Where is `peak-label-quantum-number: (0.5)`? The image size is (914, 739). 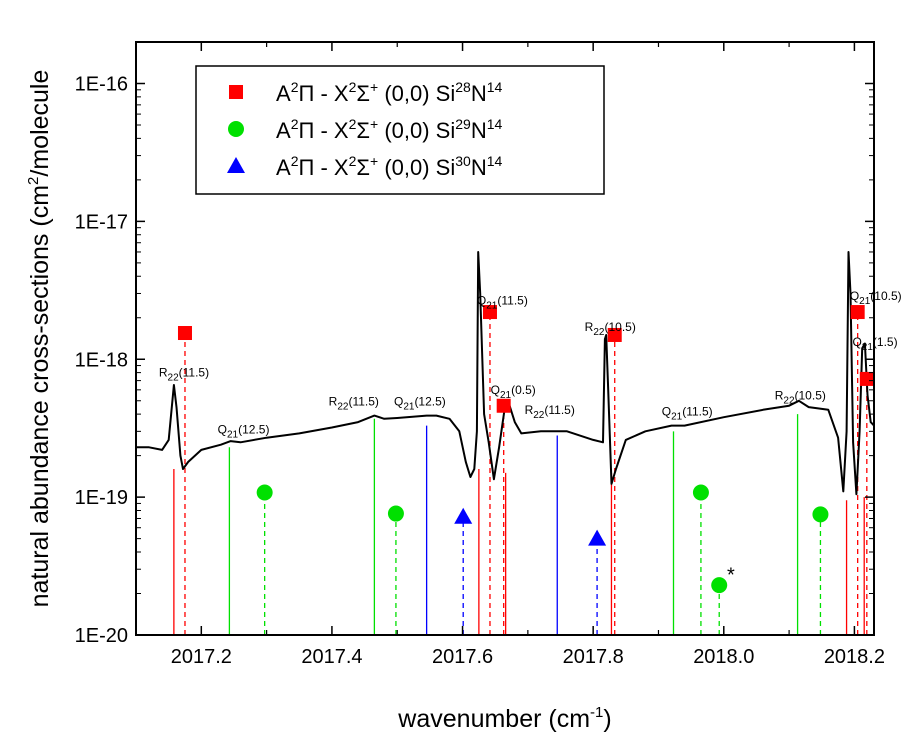 peak-label-quantum-number: (0.5) is located at coordinates (523, 390).